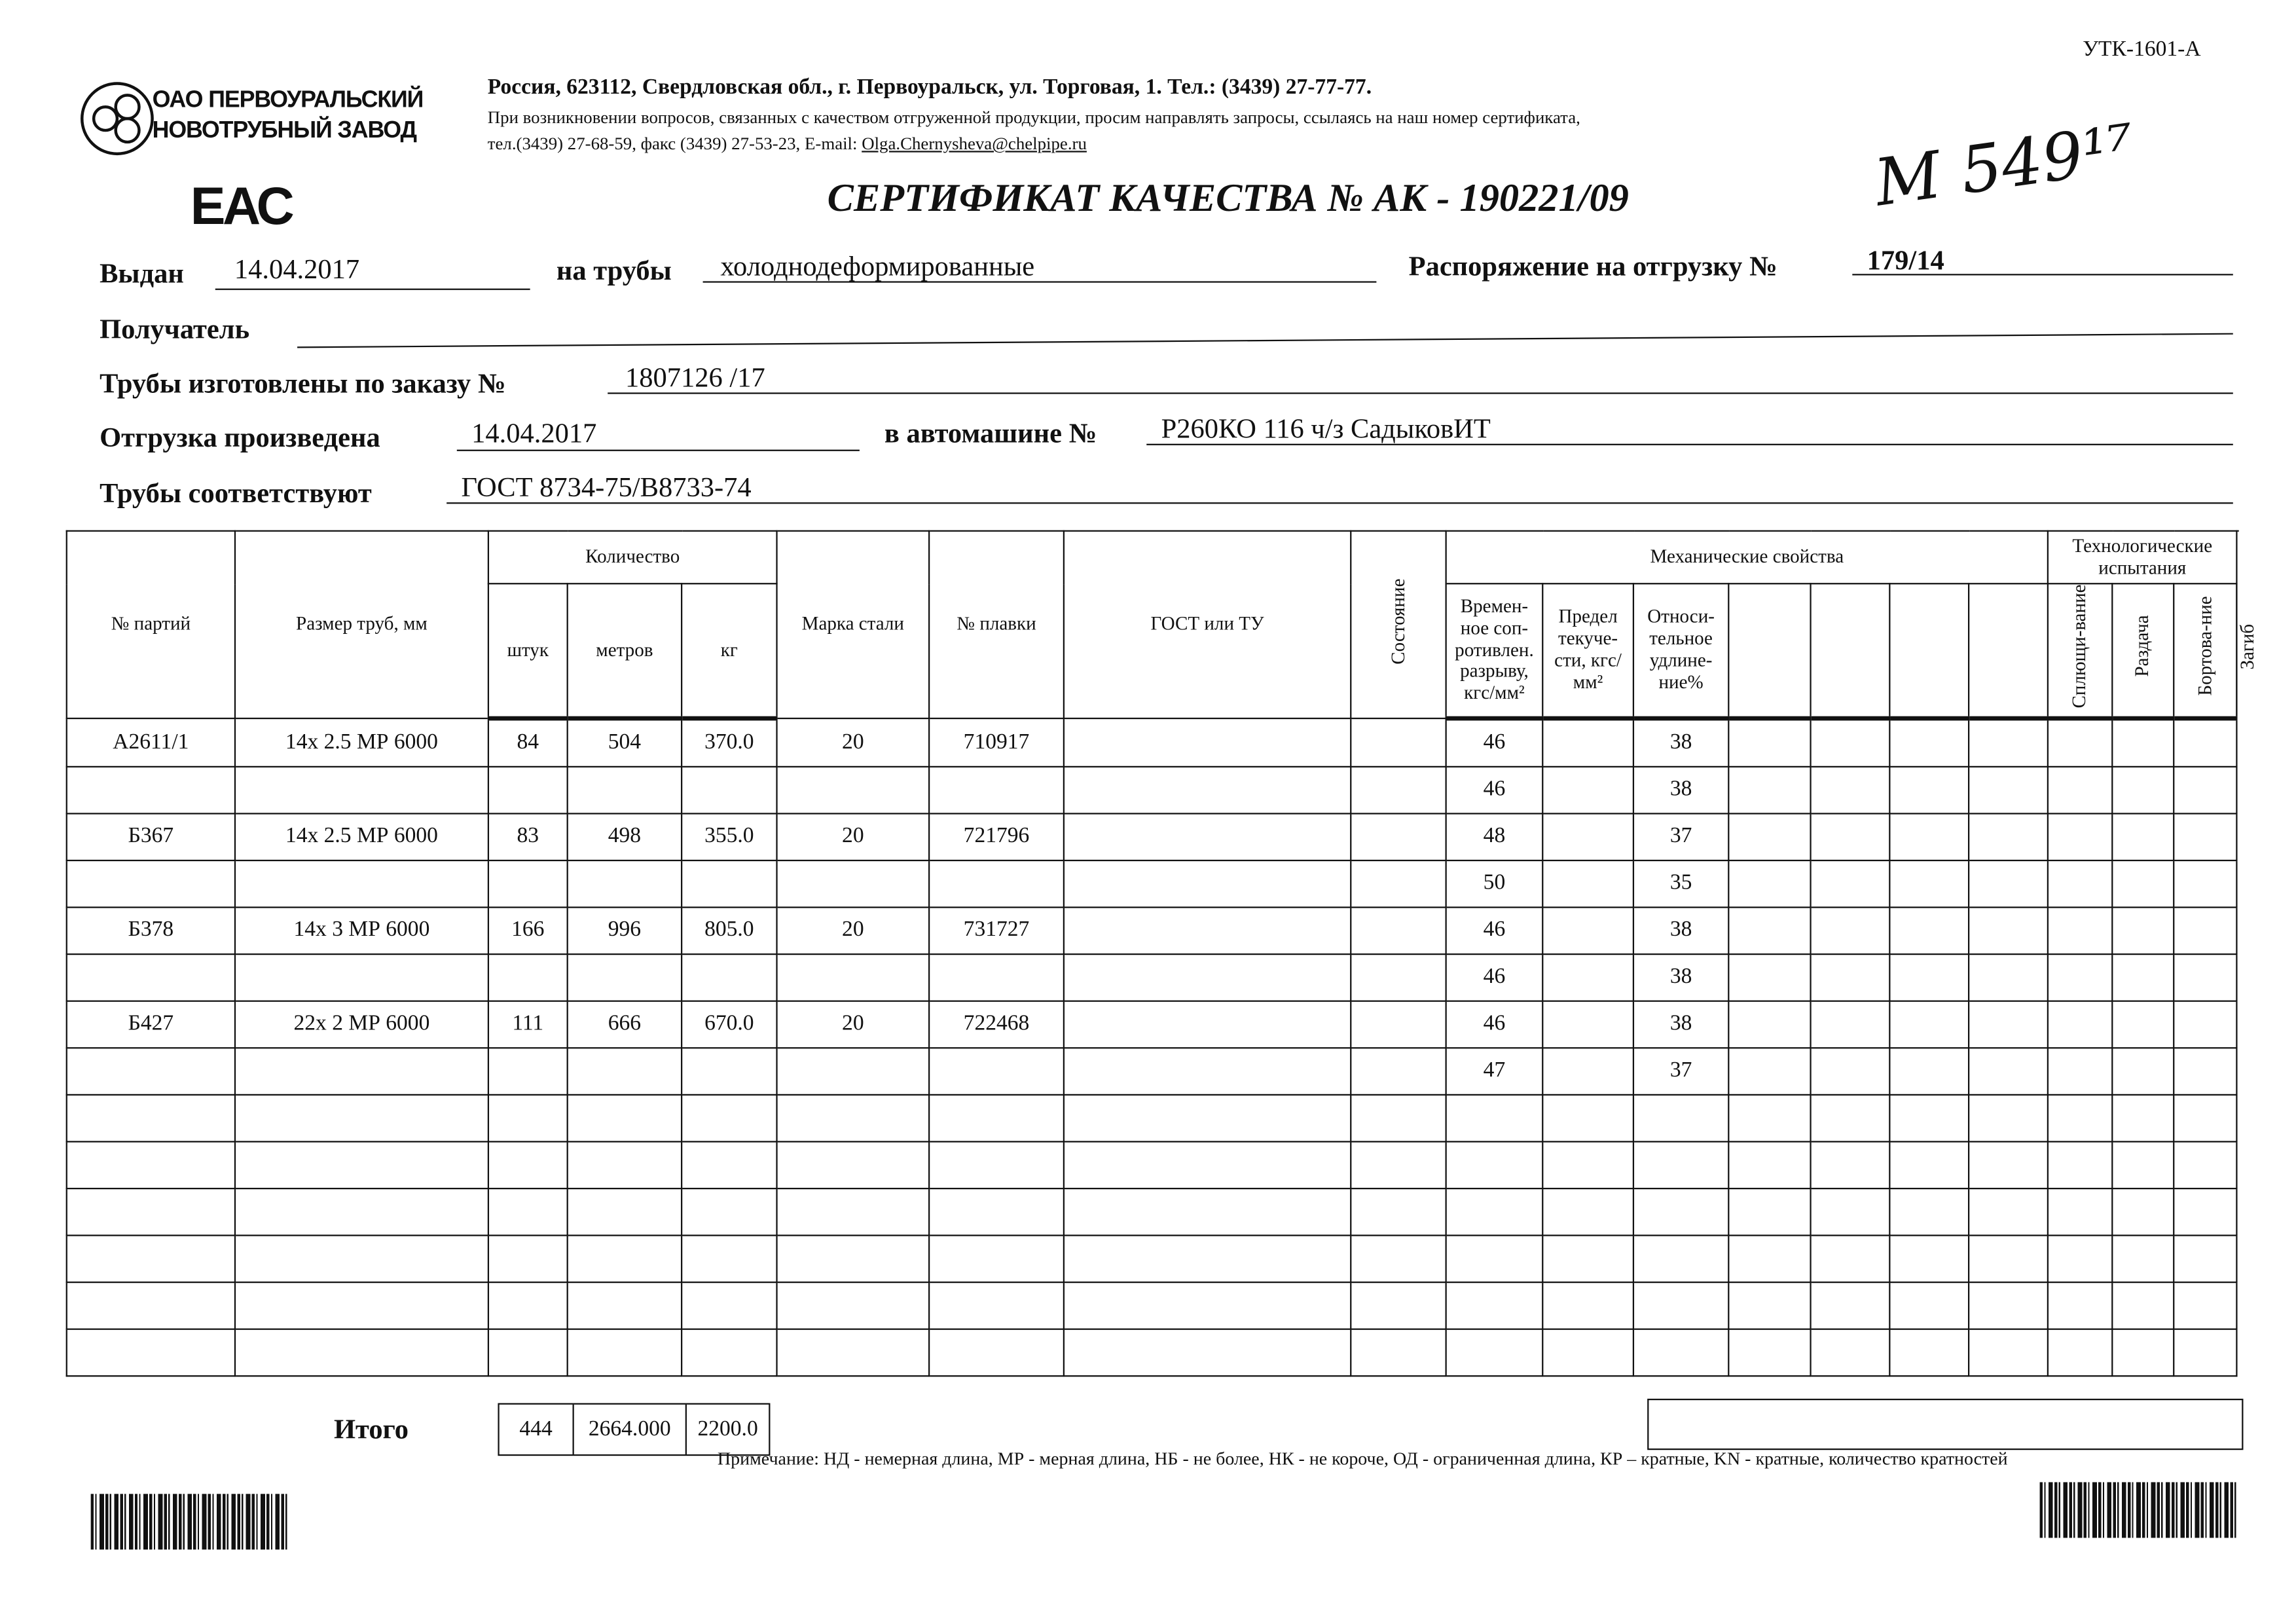  What do you see at coordinates (729, 930) in the screenshot?
I see `cell-kg: 805.0` at bounding box center [729, 930].